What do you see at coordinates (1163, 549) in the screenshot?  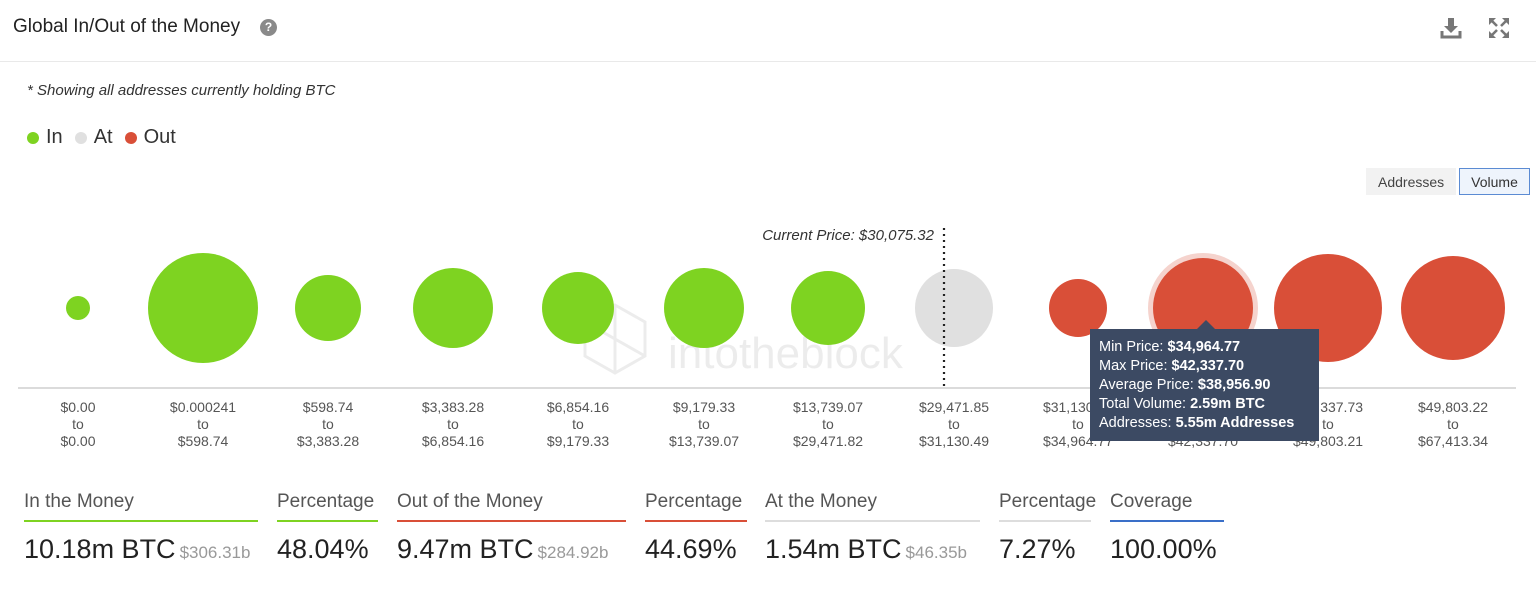 I see `stat-value: 100.00%` at bounding box center [1163, 549].